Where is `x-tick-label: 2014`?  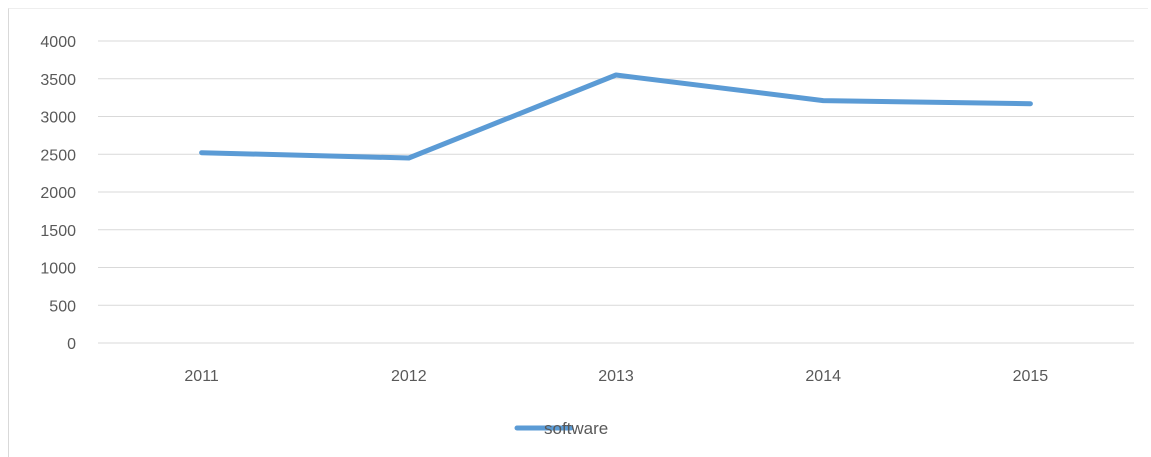
x-tick-label: 2014 is located at coordinates (823, 376).